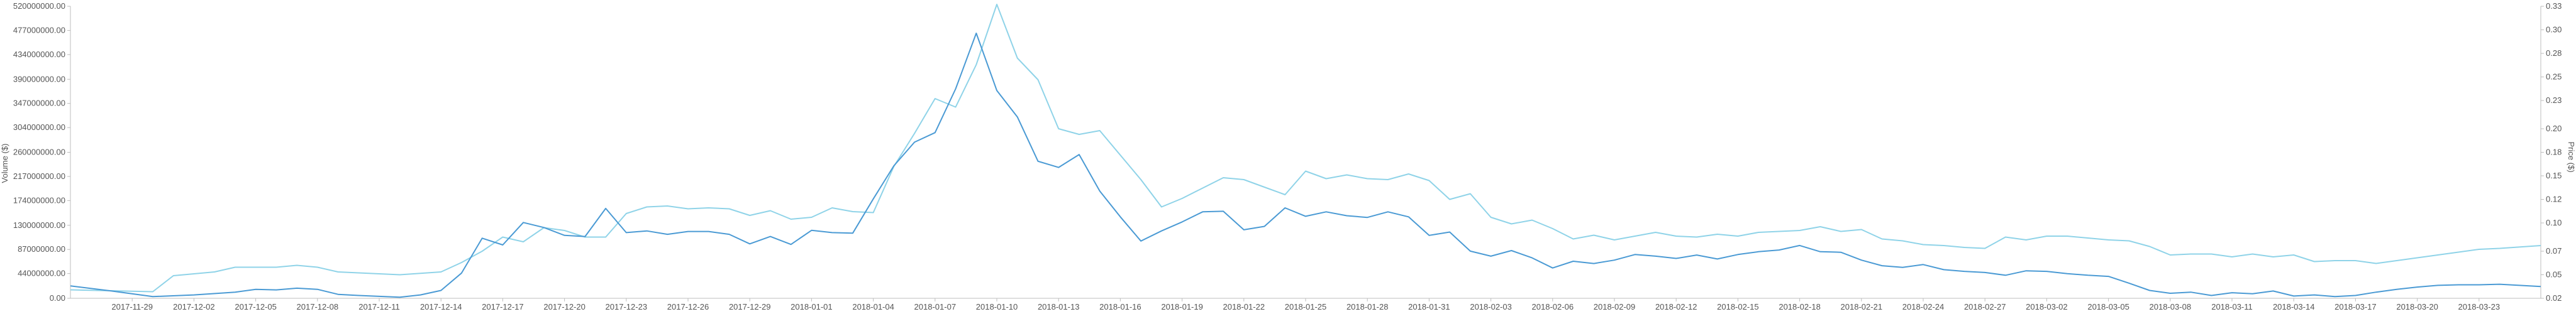 This screenshot has height=314, width=2576. Describe the element at coordinates (2554, 274) in the screenshot. I see `right-tick-label: 0.05` at that location.